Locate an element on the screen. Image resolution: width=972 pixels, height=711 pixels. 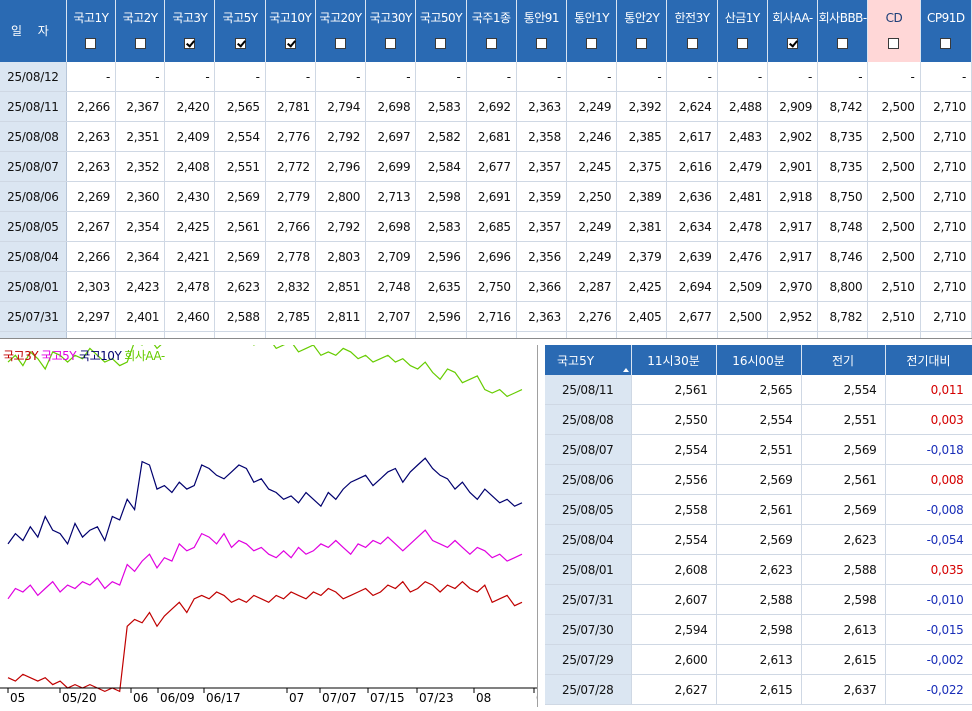
legend-item: 회사AA- is located at coordinates (144, 356).